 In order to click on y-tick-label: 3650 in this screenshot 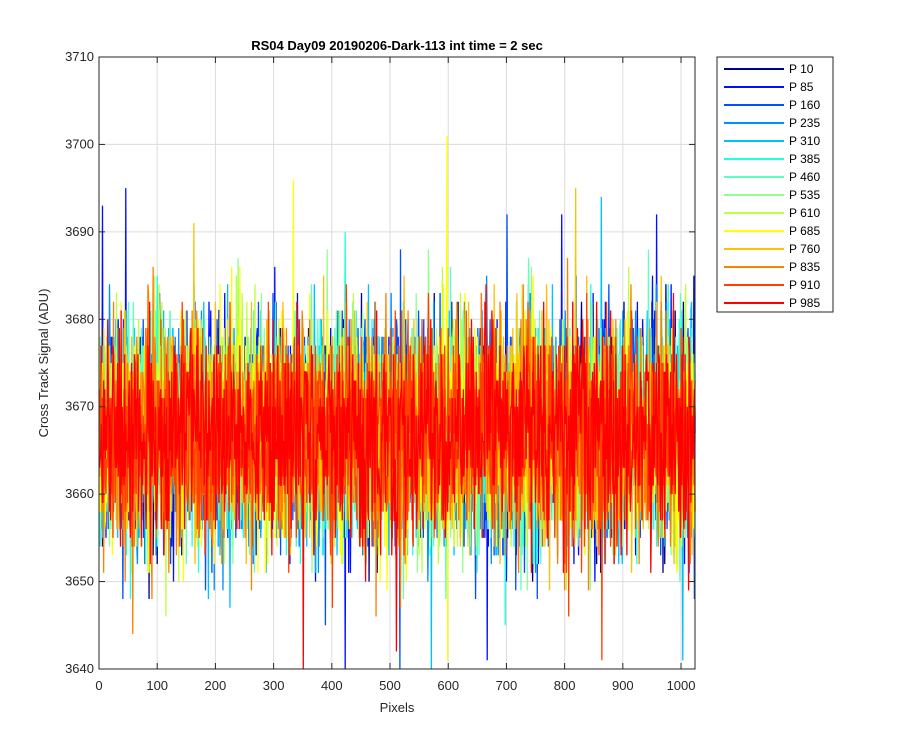, I will do `click(79, 581)`.